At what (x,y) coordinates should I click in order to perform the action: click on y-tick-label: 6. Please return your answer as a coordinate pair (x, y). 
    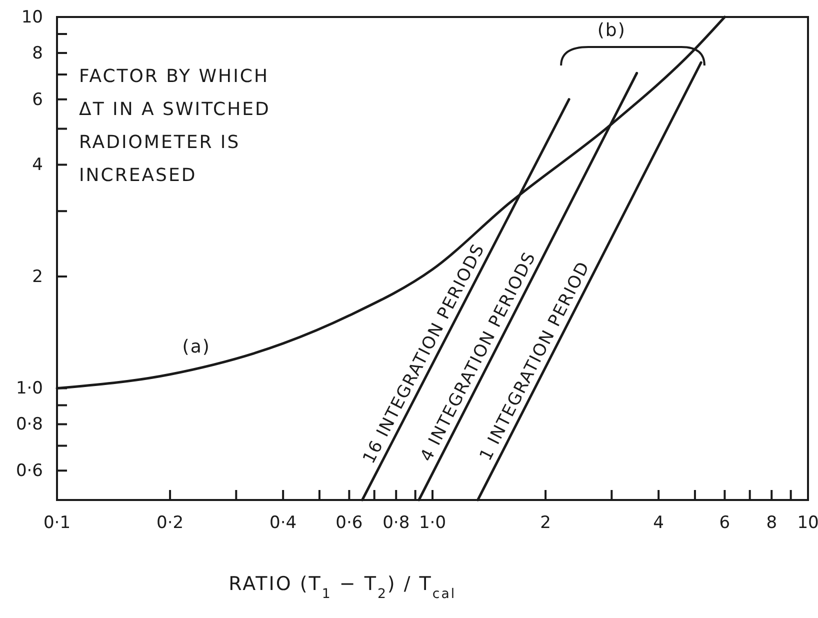
    Looking at the image, I should click on (37, 100).